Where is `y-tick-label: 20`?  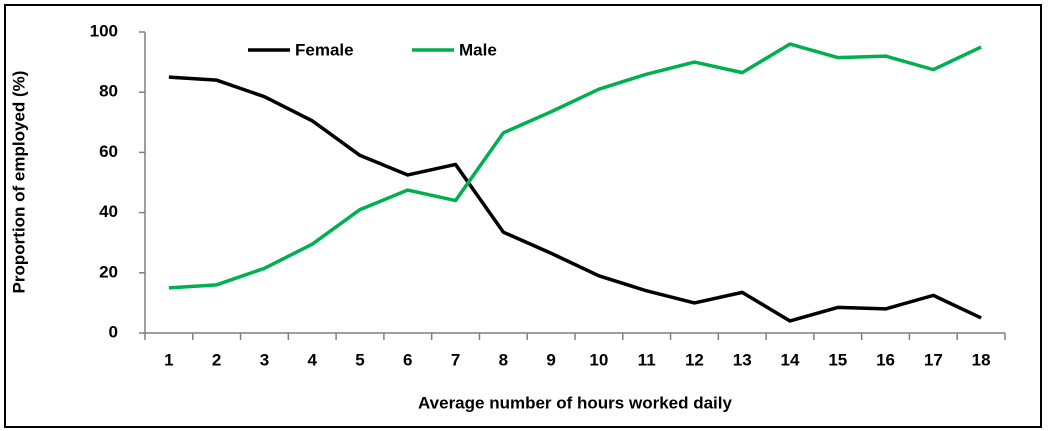
y-tick-label: 20 is located at coordinates (108, 271).